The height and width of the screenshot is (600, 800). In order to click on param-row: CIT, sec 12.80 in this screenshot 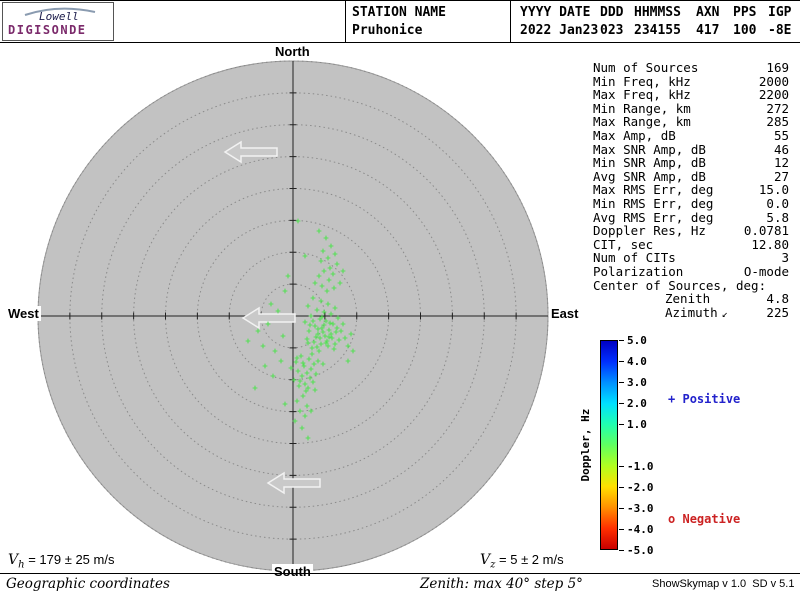, I will do `click(691, 245)`.